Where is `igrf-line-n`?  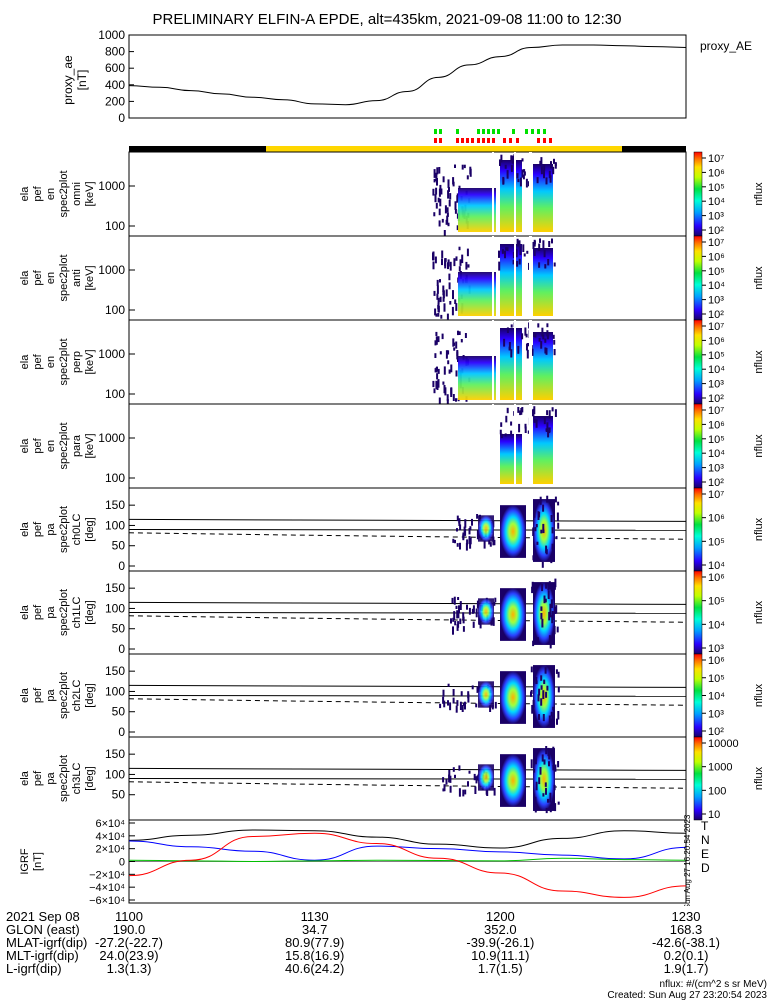 igrf-line-n is located at coordinates (407, 850).